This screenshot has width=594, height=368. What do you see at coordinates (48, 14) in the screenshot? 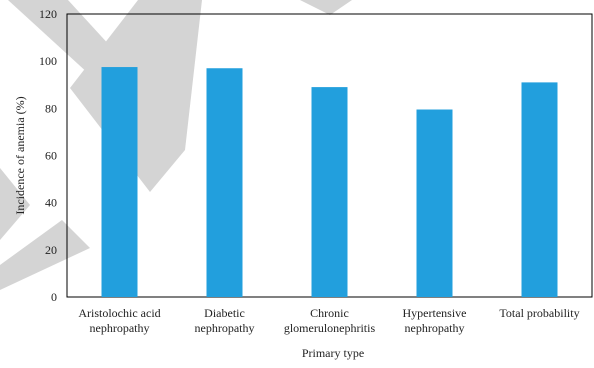
I see `y-tick-label: 120` at bounding box center [48, 14].